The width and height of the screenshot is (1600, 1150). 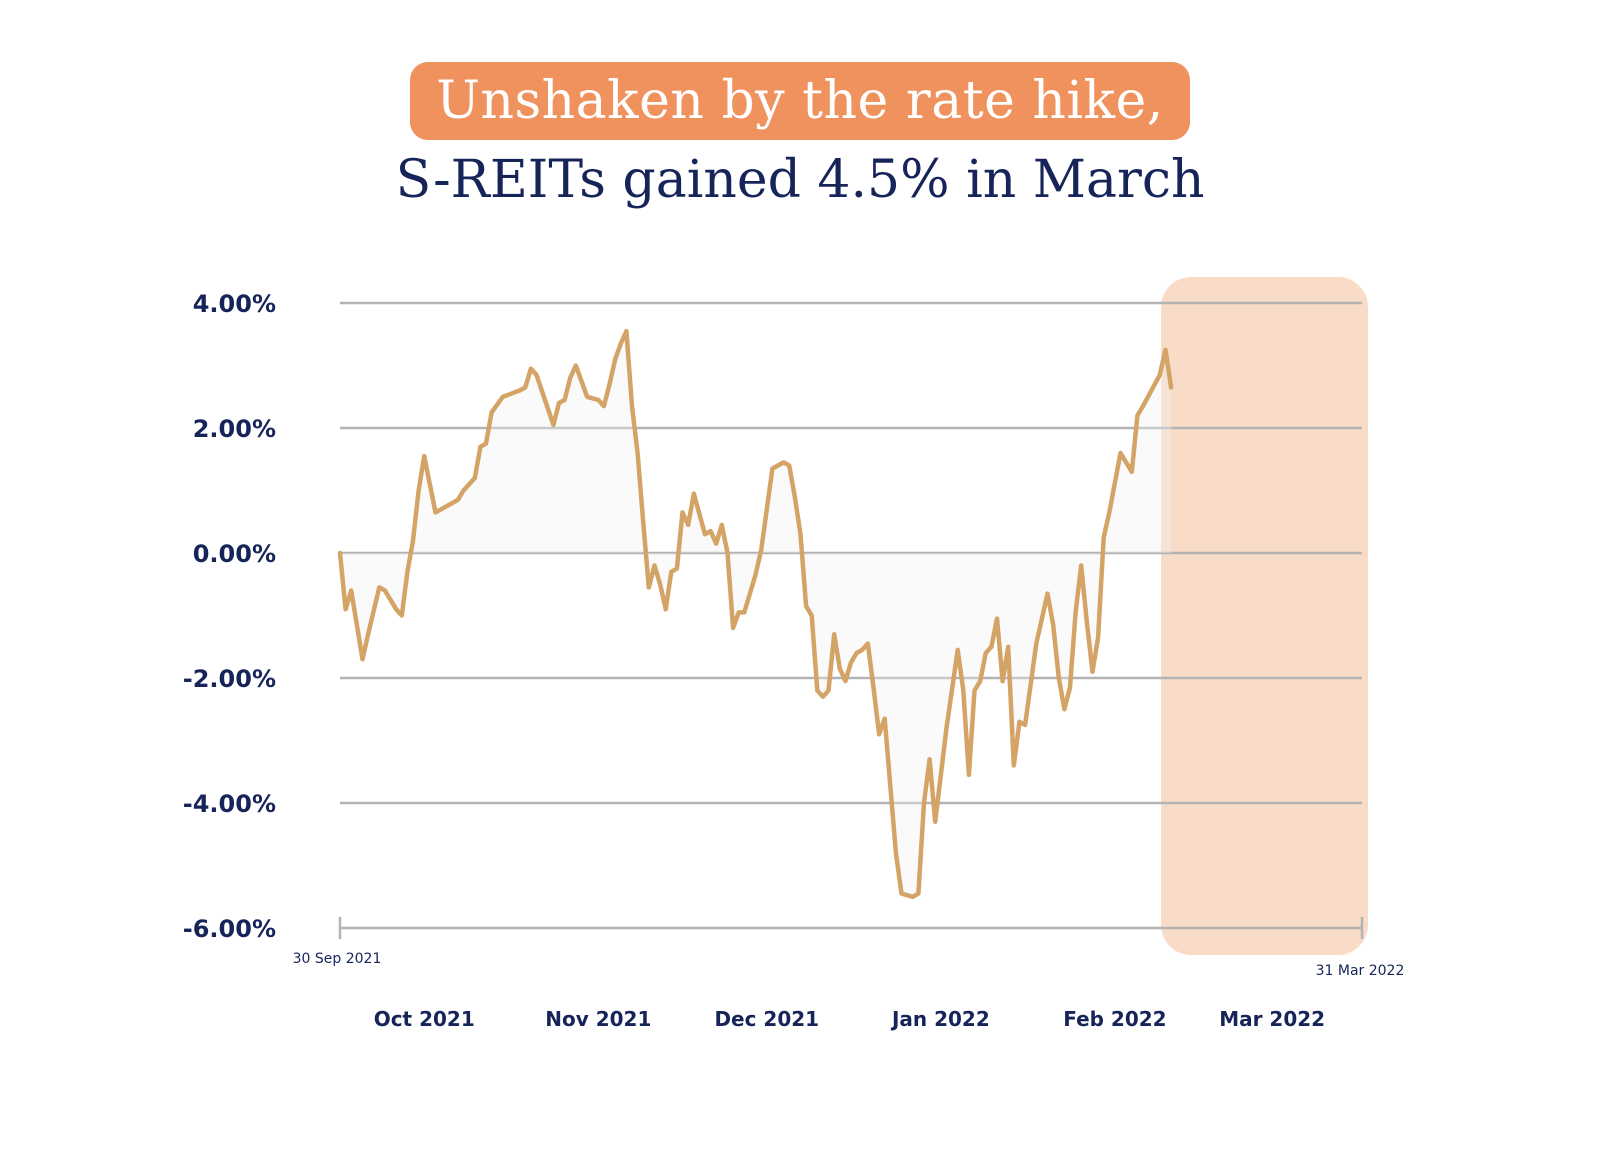 What do you see at coordinates (424, 1019) in the screenshot?
I see `x-tick-label: Oct 2021` at bounding box center [424, 1019].